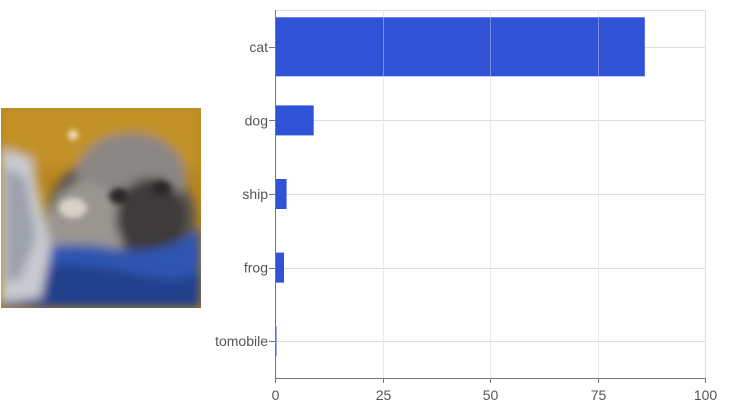 Image resolution: width=742 pixels, height=404 pixels. I want to click on cat-photo-thumbnail, so click(101, 208).